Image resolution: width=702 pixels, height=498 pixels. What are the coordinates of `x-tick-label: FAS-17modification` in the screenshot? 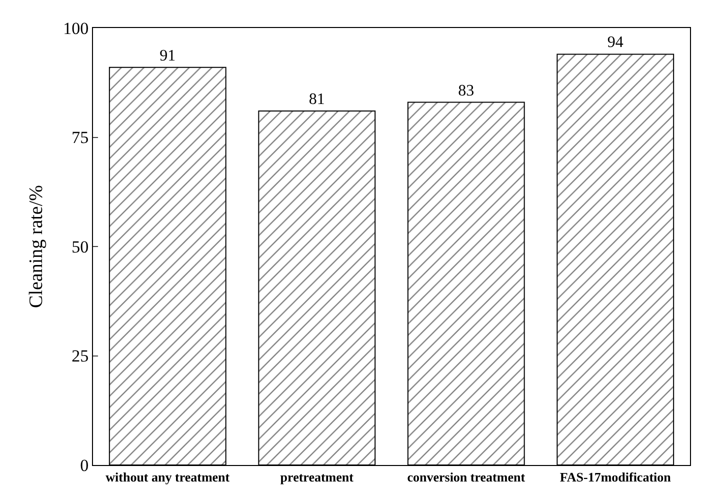 It's located at (616, 477).